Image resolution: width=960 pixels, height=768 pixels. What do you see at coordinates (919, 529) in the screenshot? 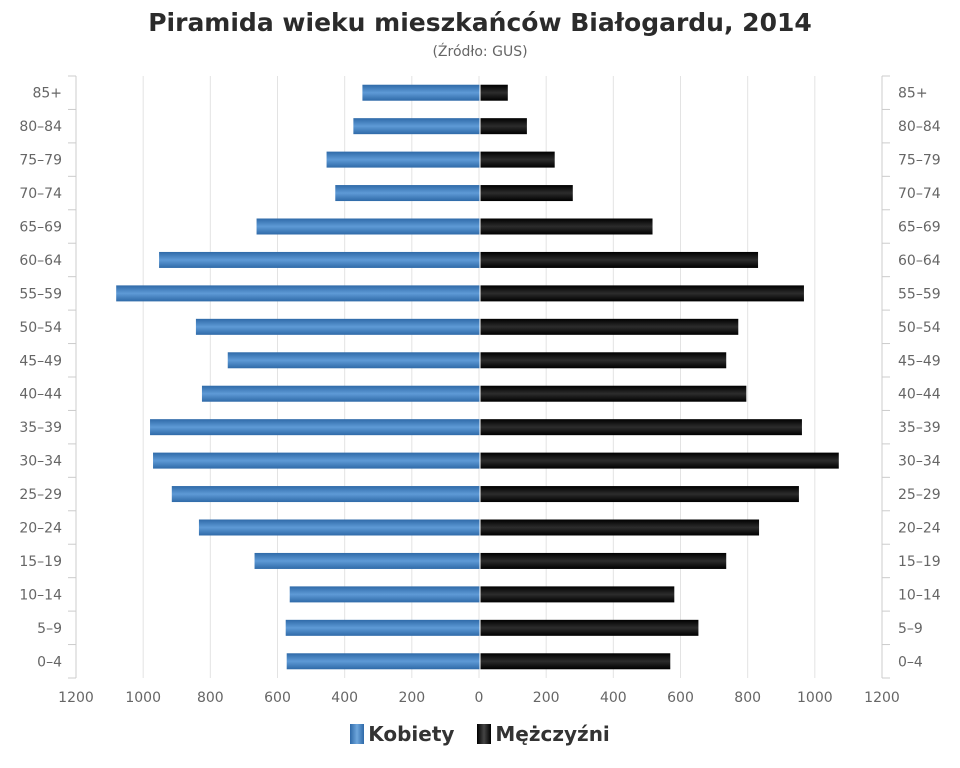
I see `y-tick-label-right: 20–24` at bounding box center [919, 529].